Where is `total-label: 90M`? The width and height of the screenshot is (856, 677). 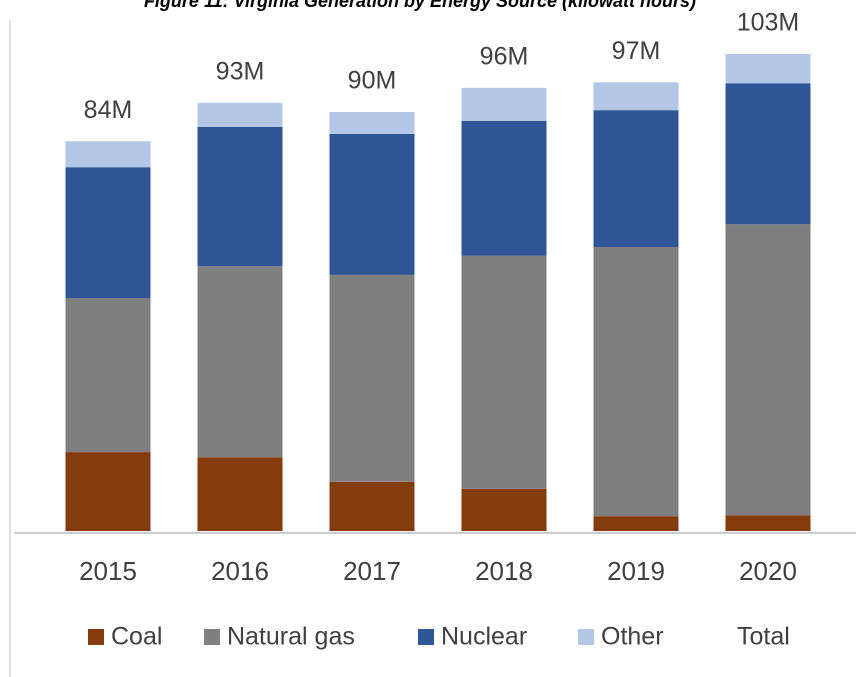 total-label: 90M is located at coordinates (372, 81).